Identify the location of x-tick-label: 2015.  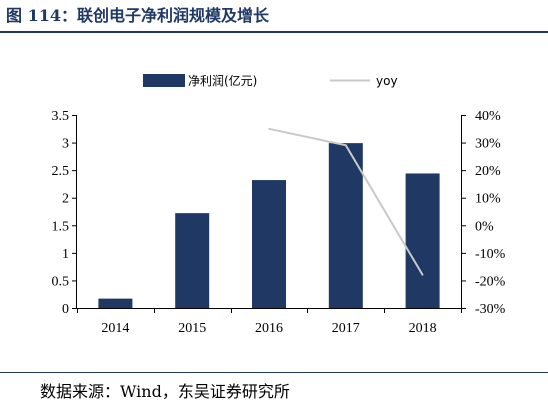
(192, 328).